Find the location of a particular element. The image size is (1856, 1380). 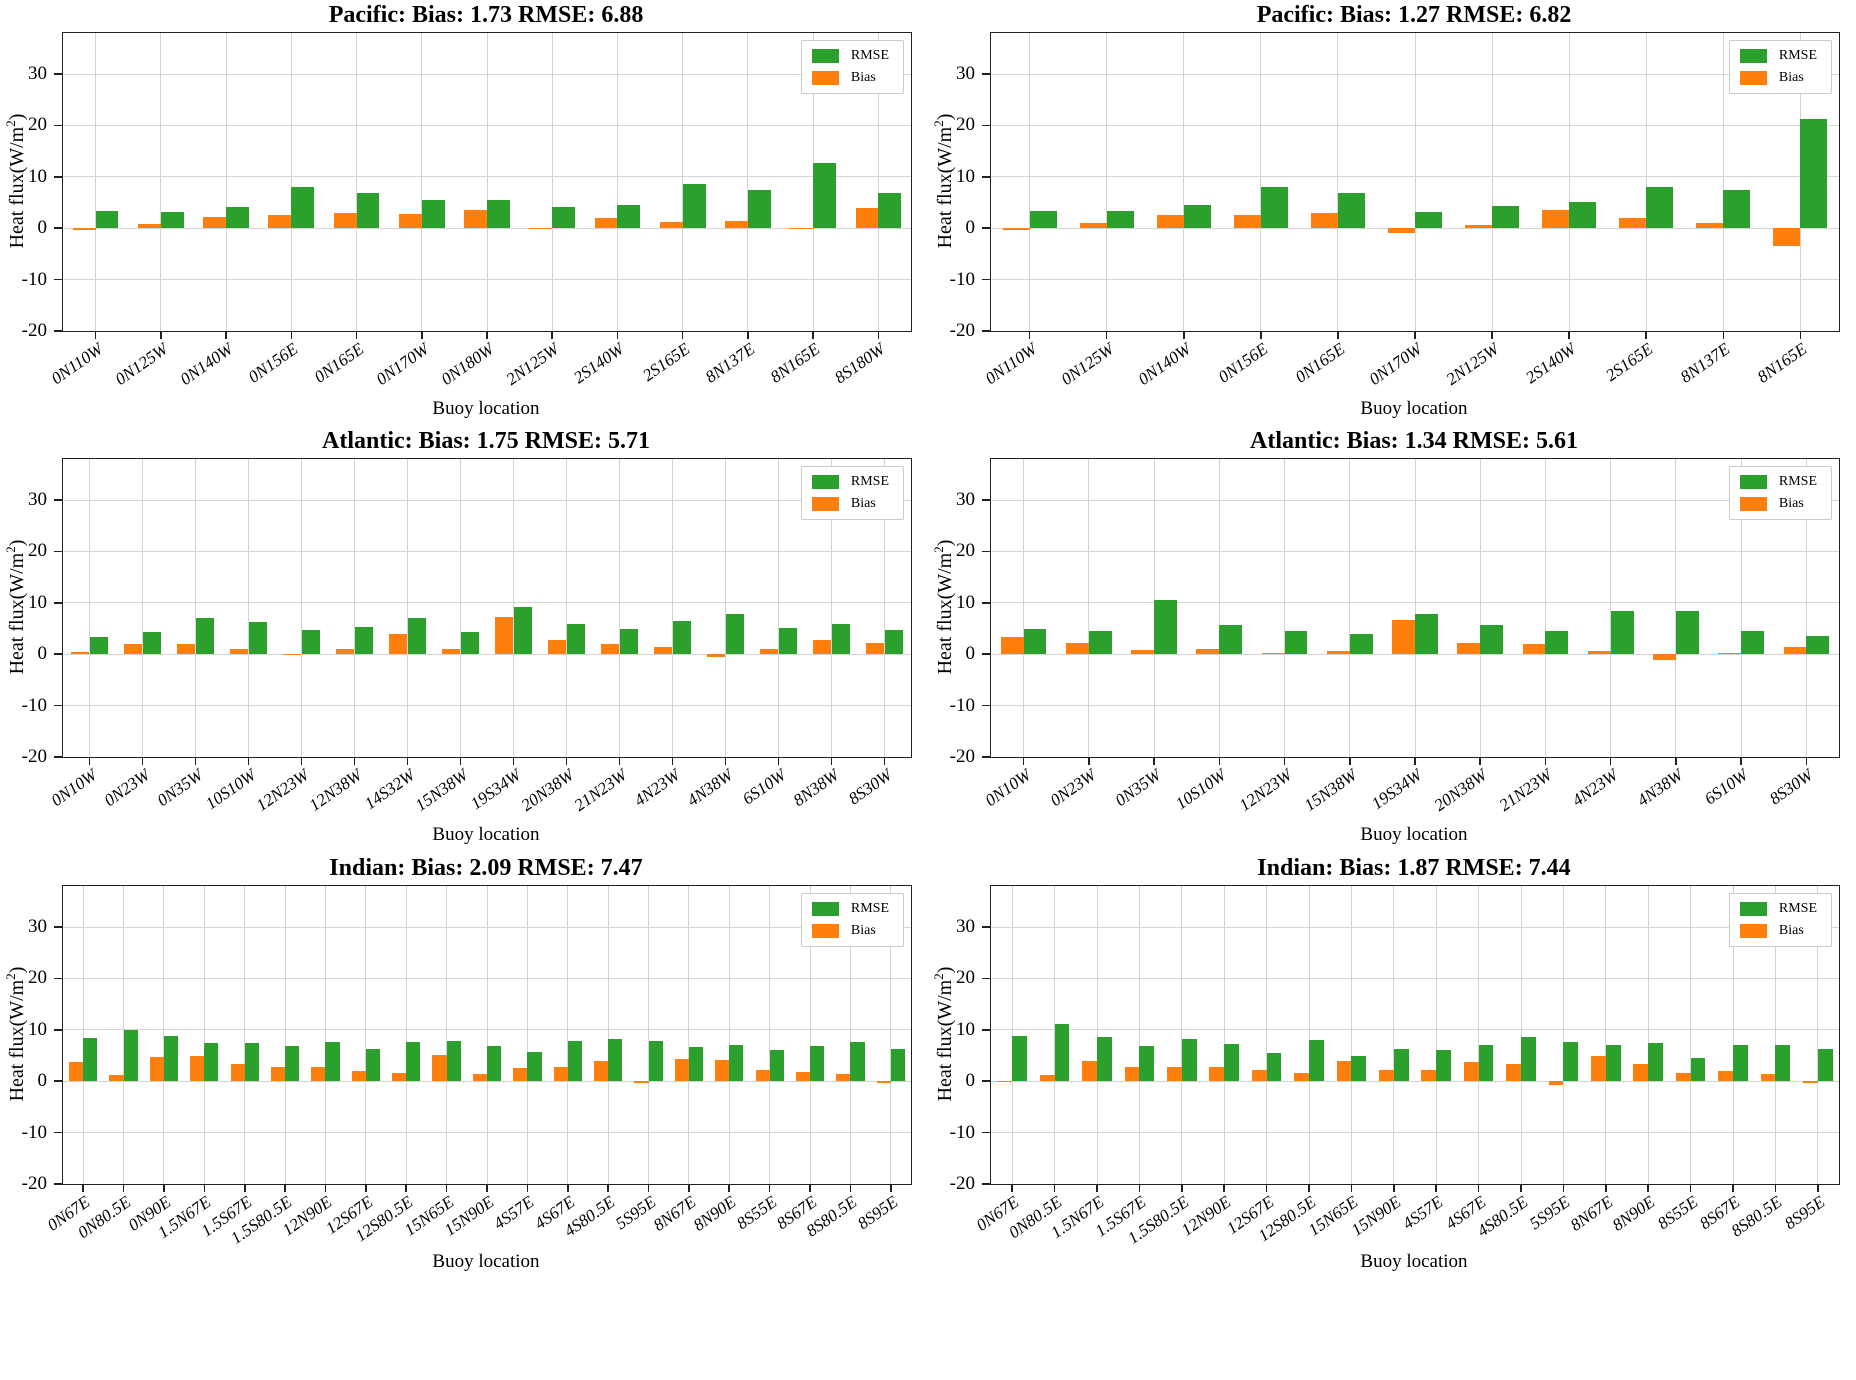

chart-title: Atlantic: Bias: 1.34 RMSE: 5.61 is located at coordinates (1414, 441).